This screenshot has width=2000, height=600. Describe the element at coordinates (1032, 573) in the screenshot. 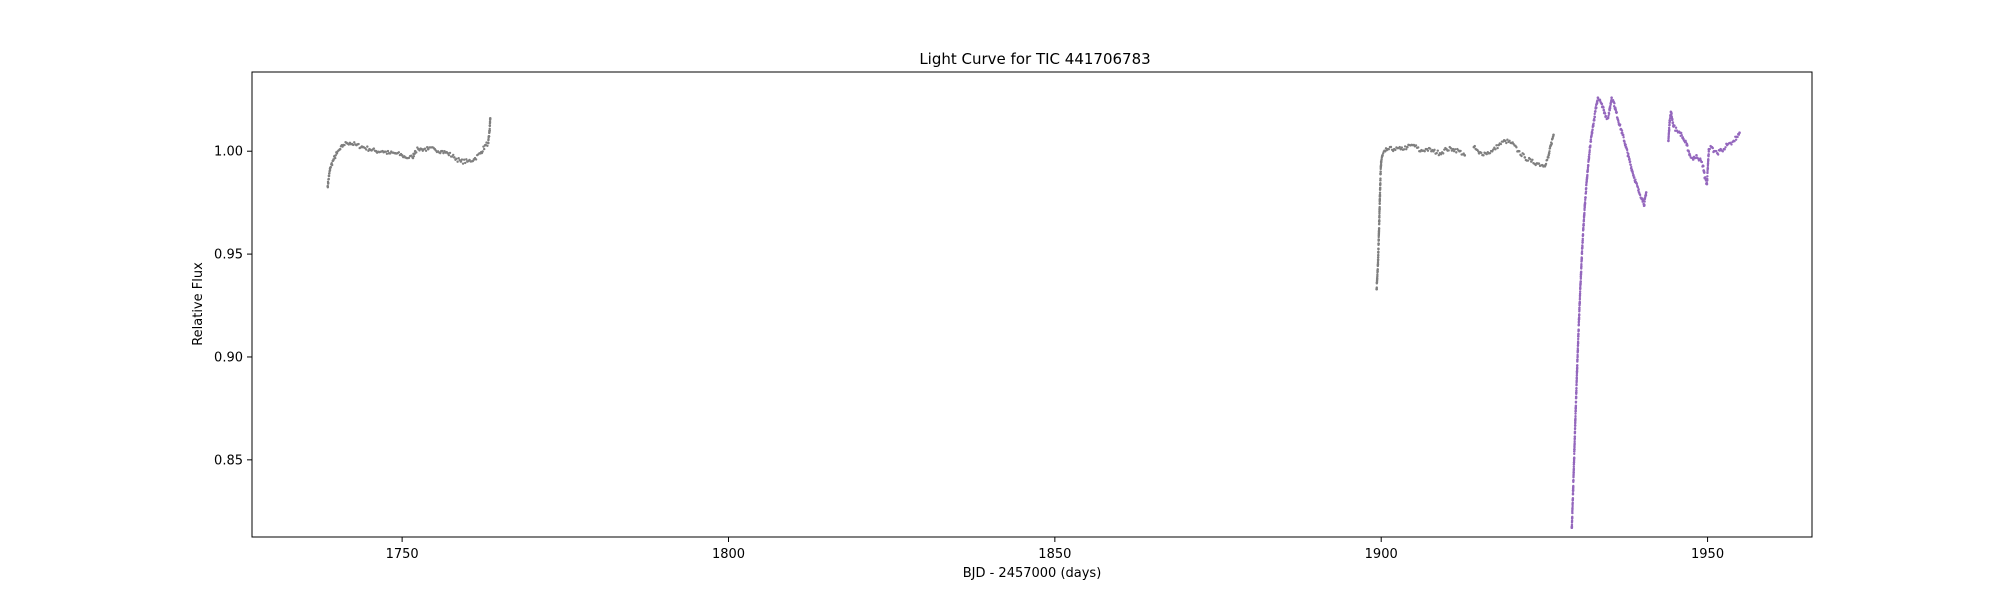

I see `x-axis-label: BJD - 2457000 (days)` at that location.